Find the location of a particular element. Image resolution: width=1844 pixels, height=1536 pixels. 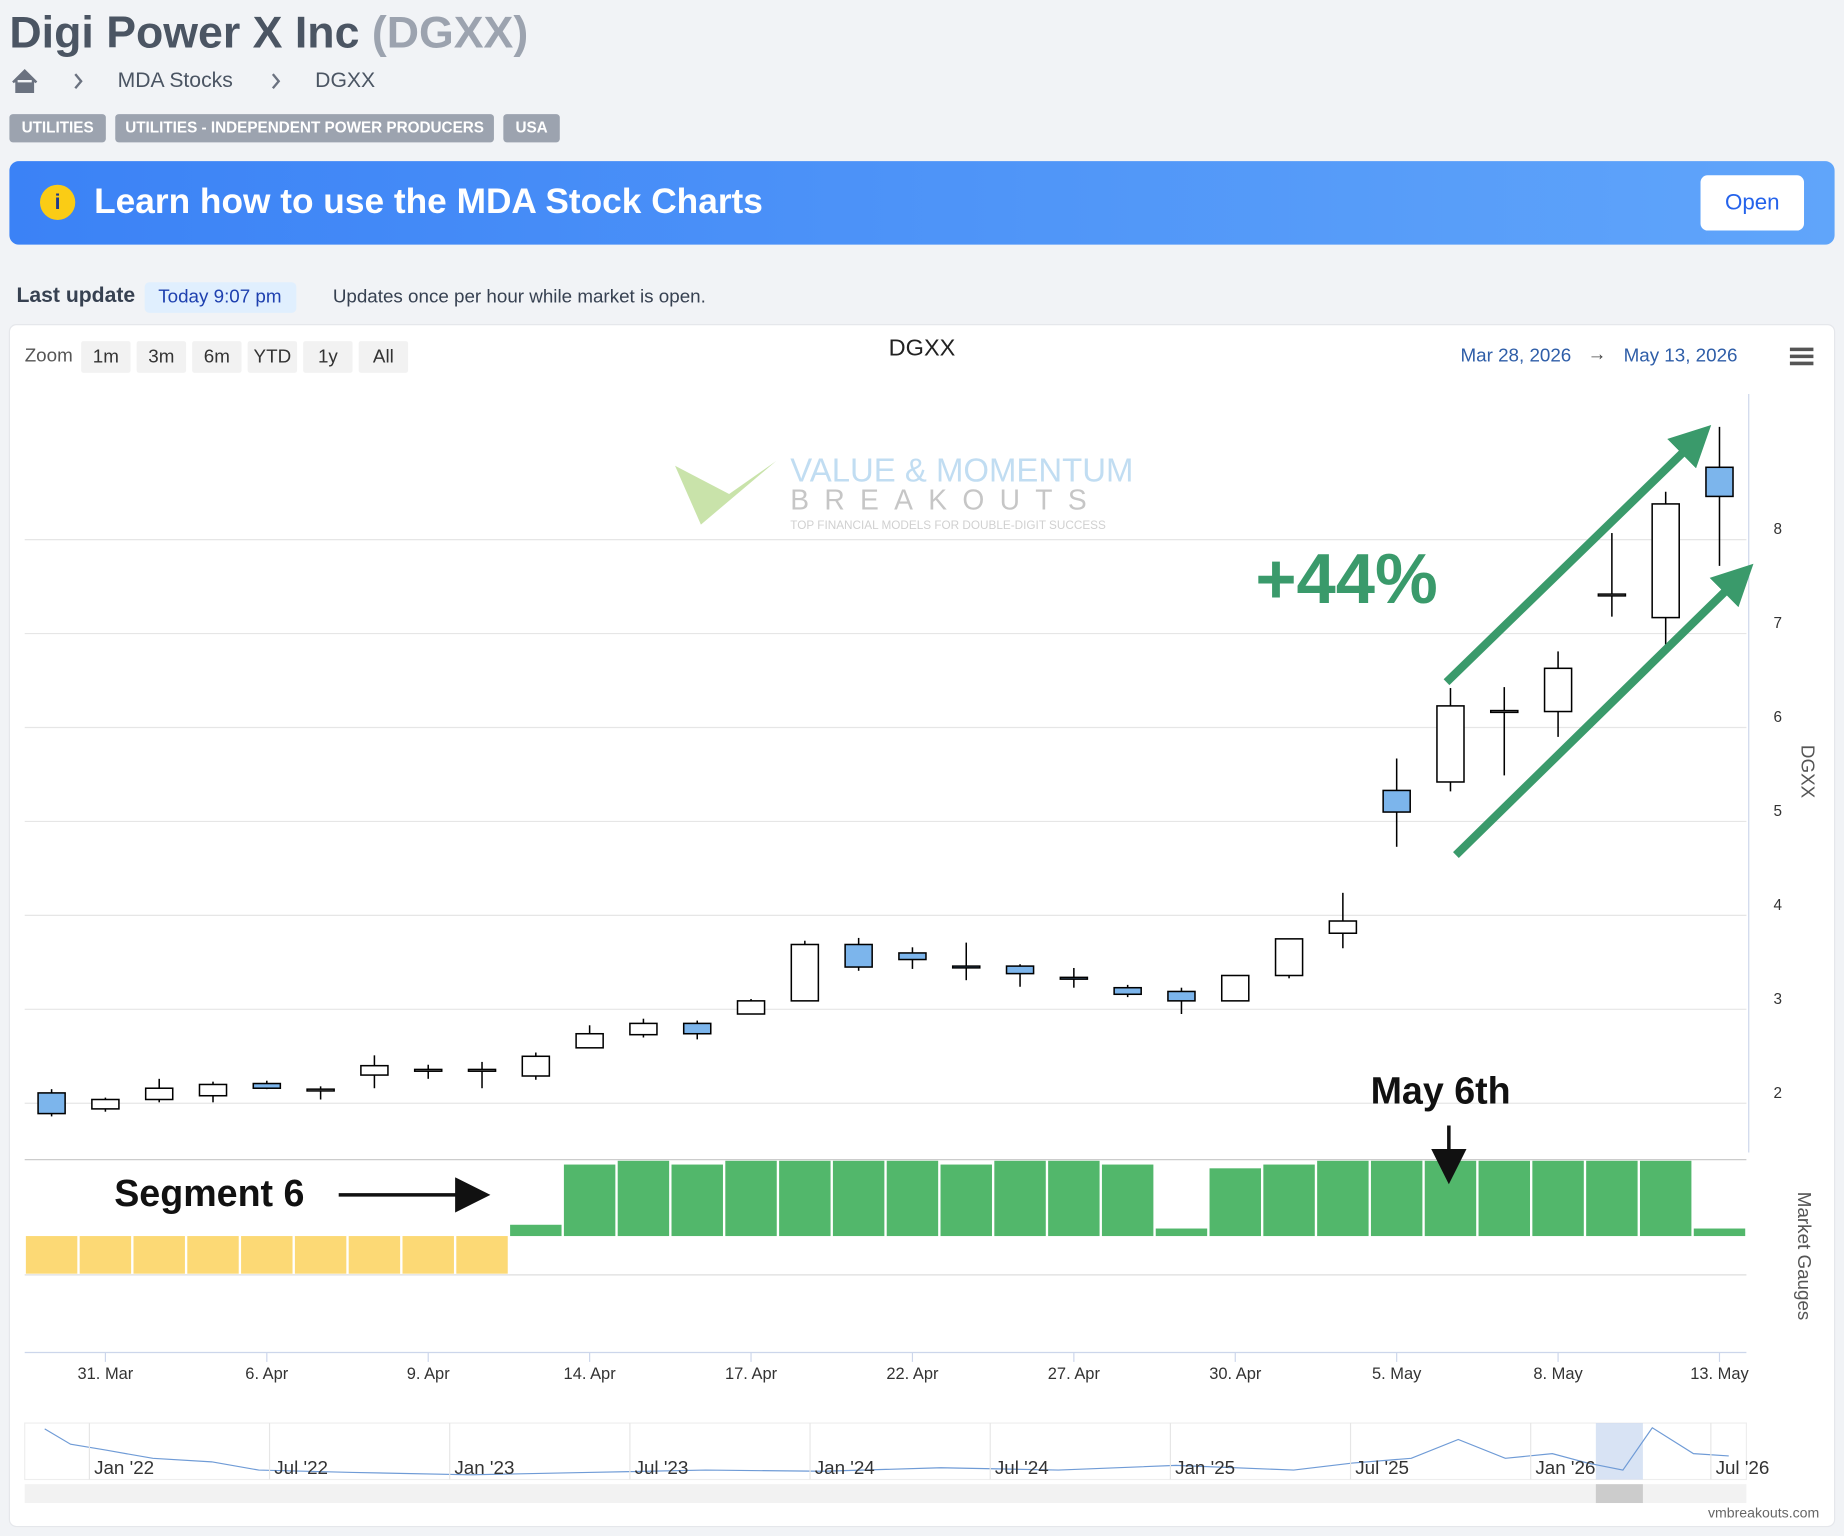

zoom-label: Zoom is located at coordinates (49, 354).